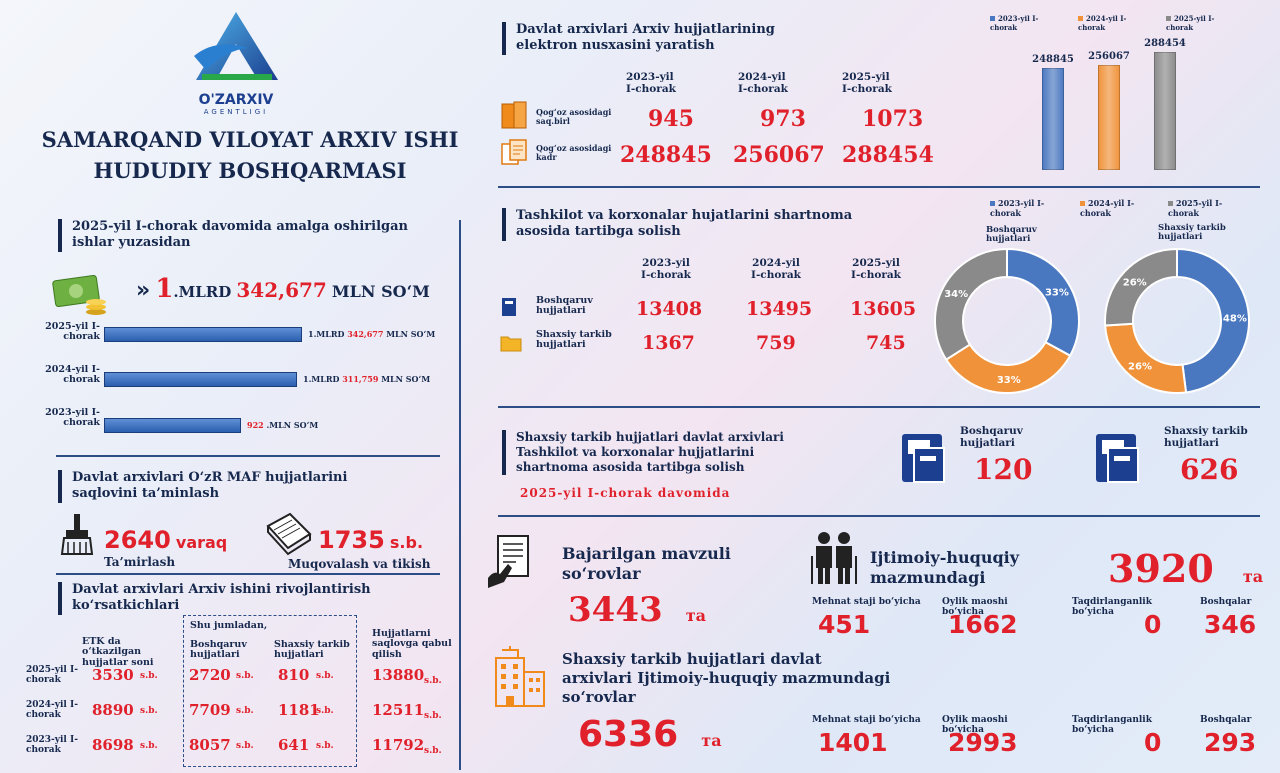 This screenshot has height=773, width=1280. I want to click on contract-r1-2024: 13495, so click(779, 309).